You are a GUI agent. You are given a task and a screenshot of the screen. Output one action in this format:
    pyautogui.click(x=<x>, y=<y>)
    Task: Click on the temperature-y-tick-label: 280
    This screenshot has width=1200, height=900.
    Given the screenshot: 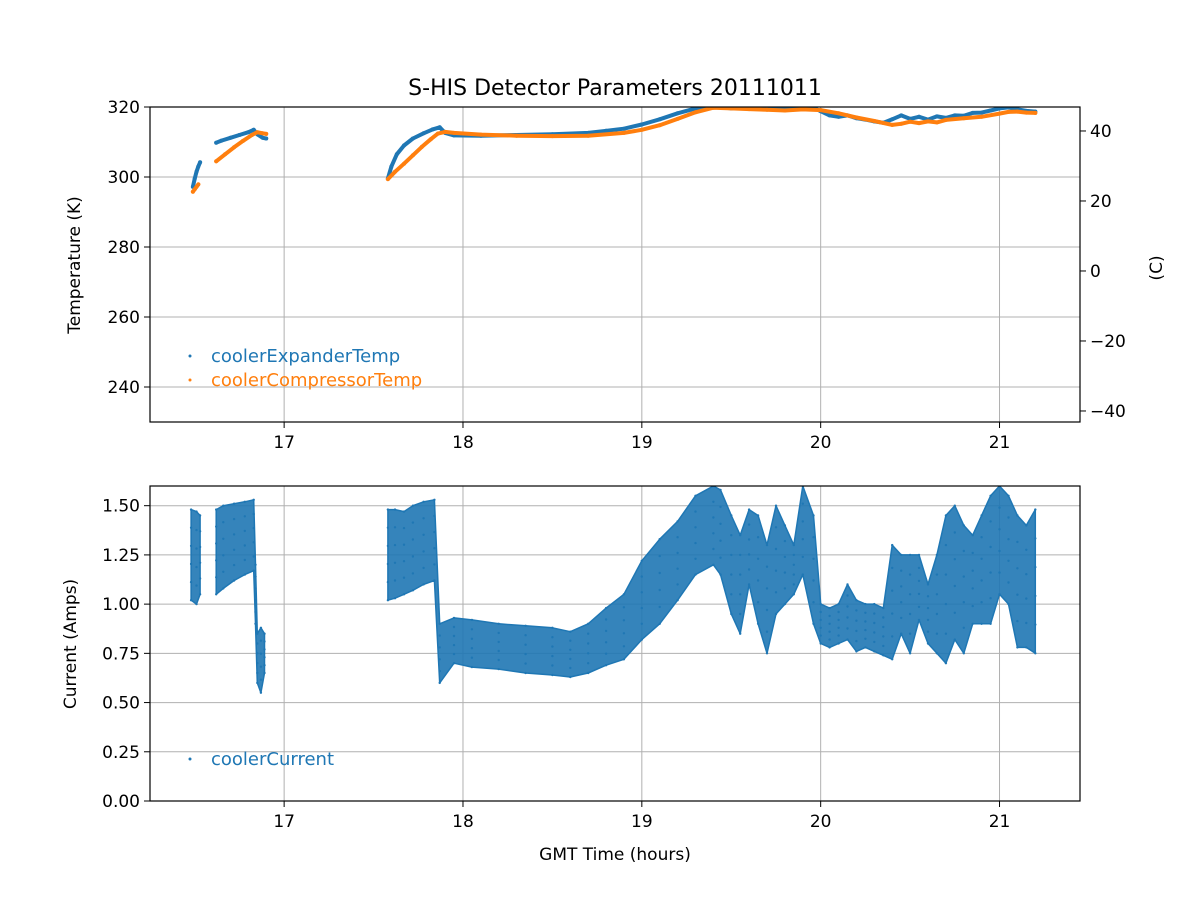 What is the action you would take?
    pyautogui.click(x=124, y=248)
    